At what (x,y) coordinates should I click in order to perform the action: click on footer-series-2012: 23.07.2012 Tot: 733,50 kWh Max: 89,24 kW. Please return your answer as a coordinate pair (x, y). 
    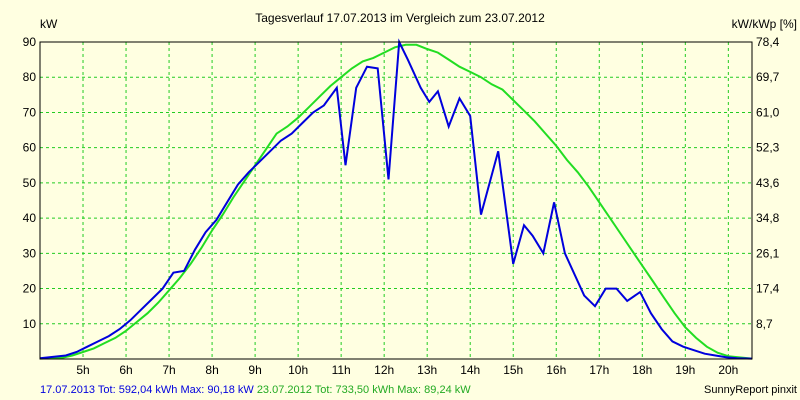
    Looking at the image, I should click on (364, 390).